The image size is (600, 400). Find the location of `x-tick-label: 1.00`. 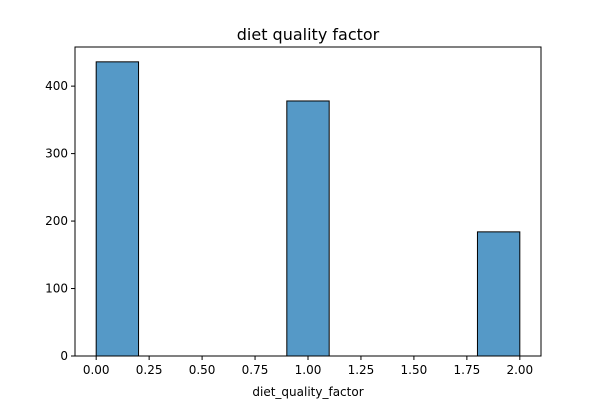

x-tick-label: 1.00 is located at coordinates (308, 370).